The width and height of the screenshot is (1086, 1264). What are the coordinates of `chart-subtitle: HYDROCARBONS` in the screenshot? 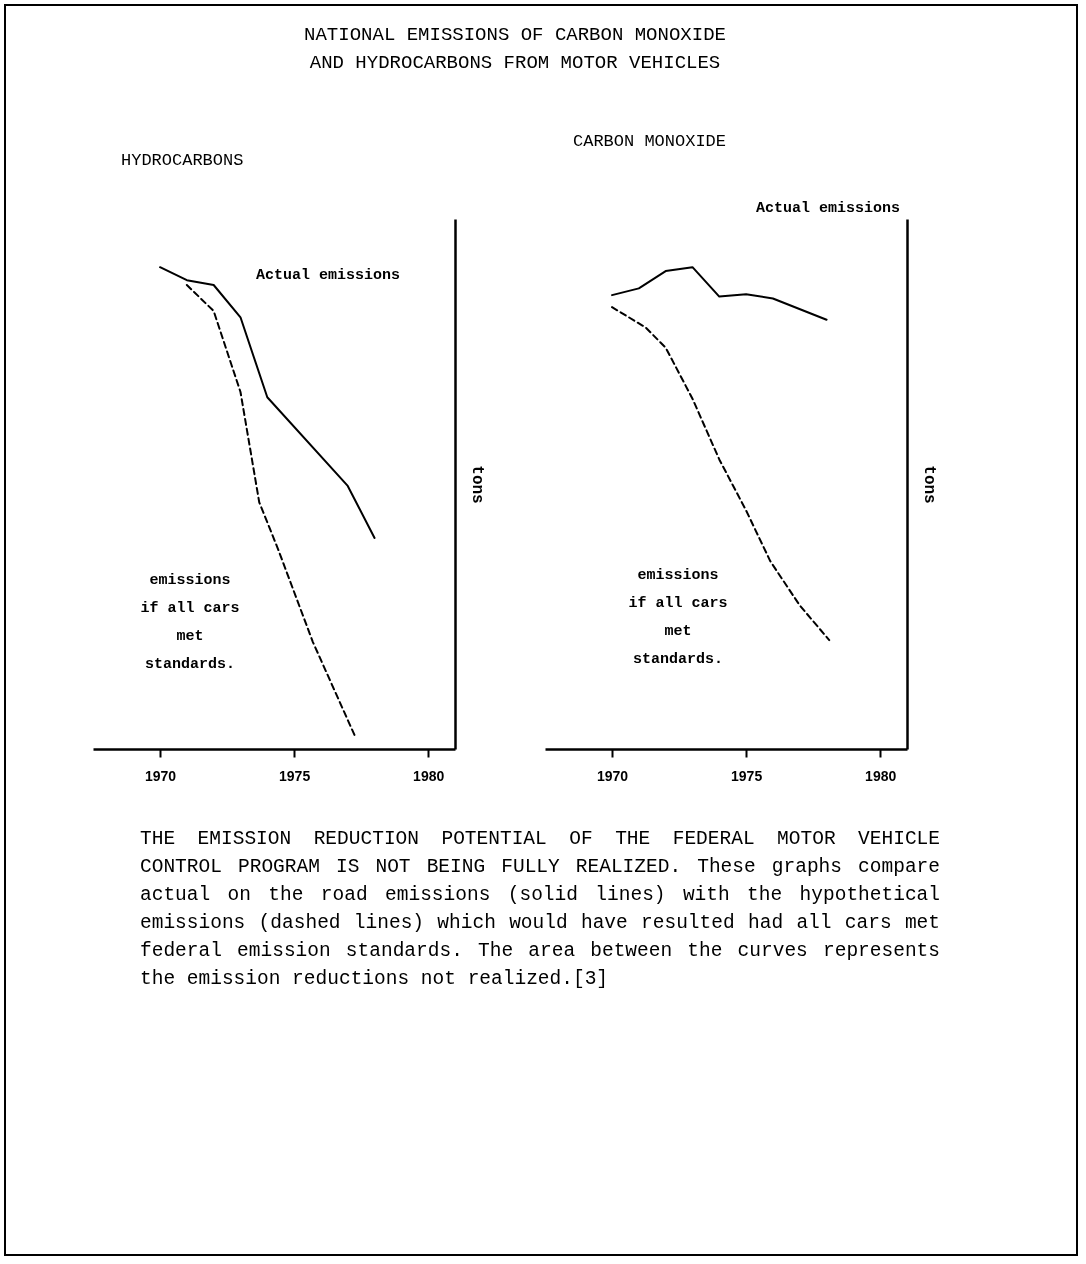 It's located at (182, 160).